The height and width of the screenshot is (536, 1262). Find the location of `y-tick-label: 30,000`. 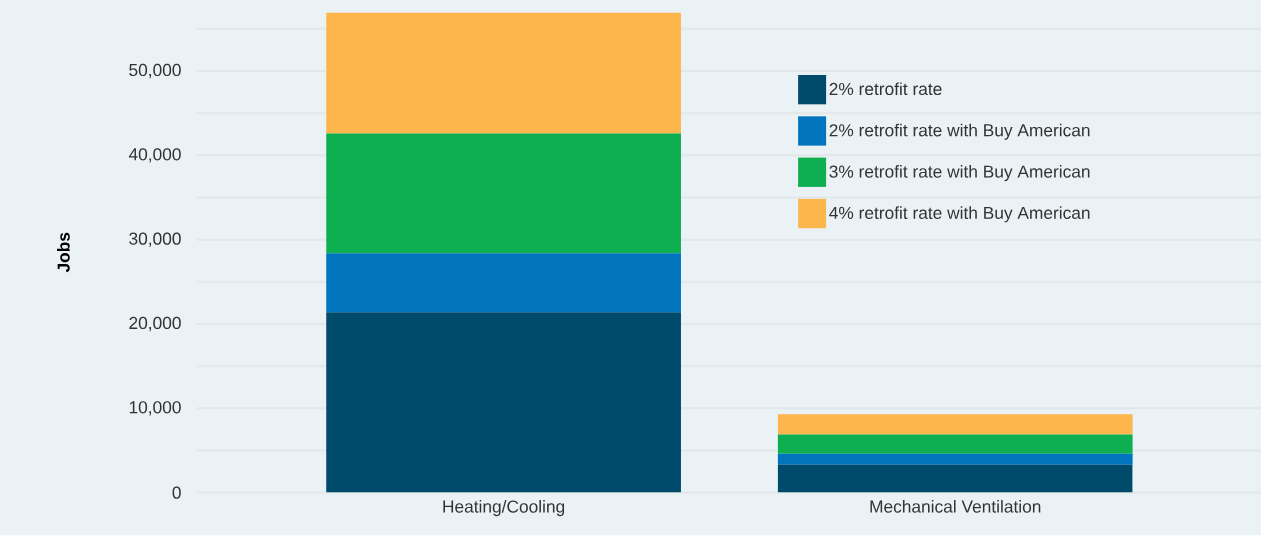

y-tick-label: 30,000 is located at coordinates (155, 240).